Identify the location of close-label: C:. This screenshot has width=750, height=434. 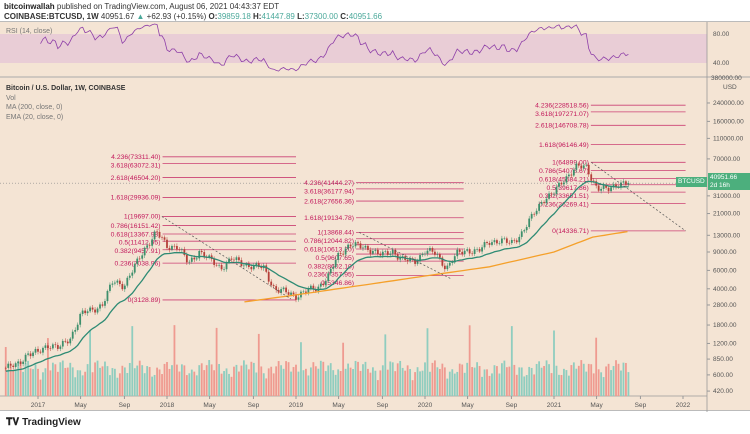
(344, 16).